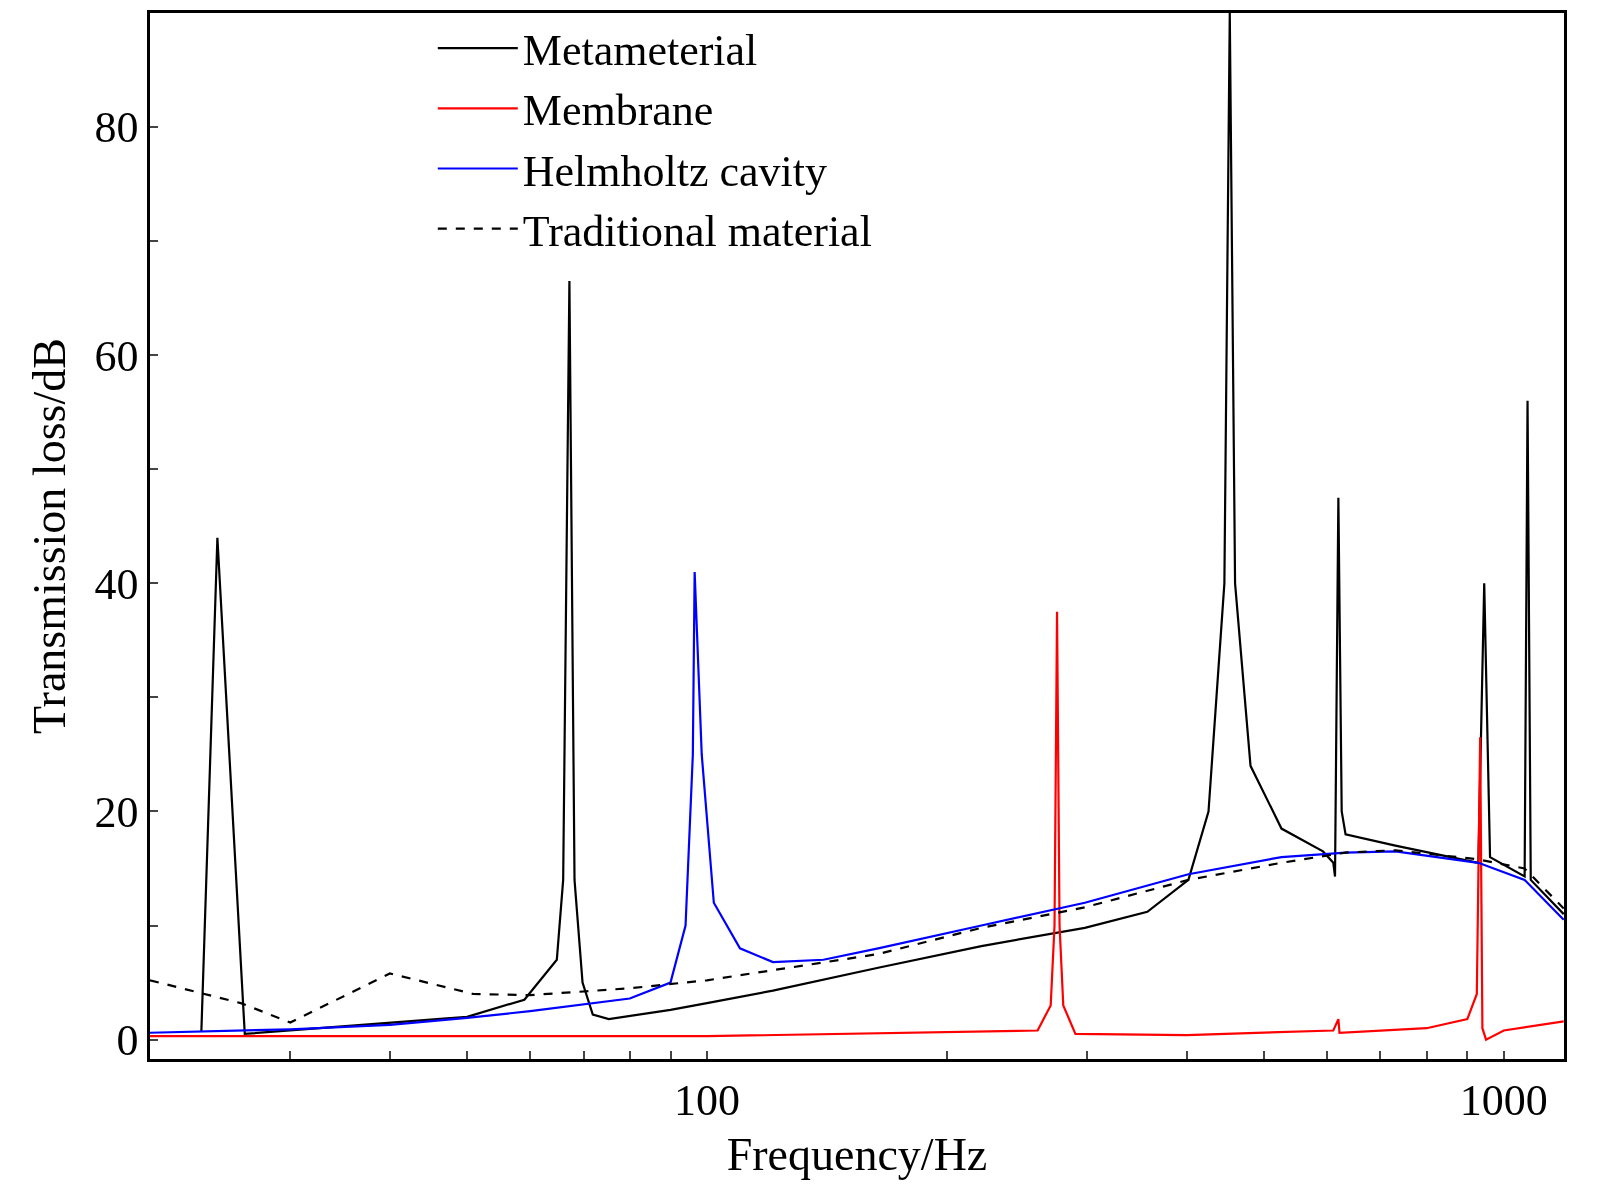  I want to click on x-tick-label: 1000, so click(1503, 1100).